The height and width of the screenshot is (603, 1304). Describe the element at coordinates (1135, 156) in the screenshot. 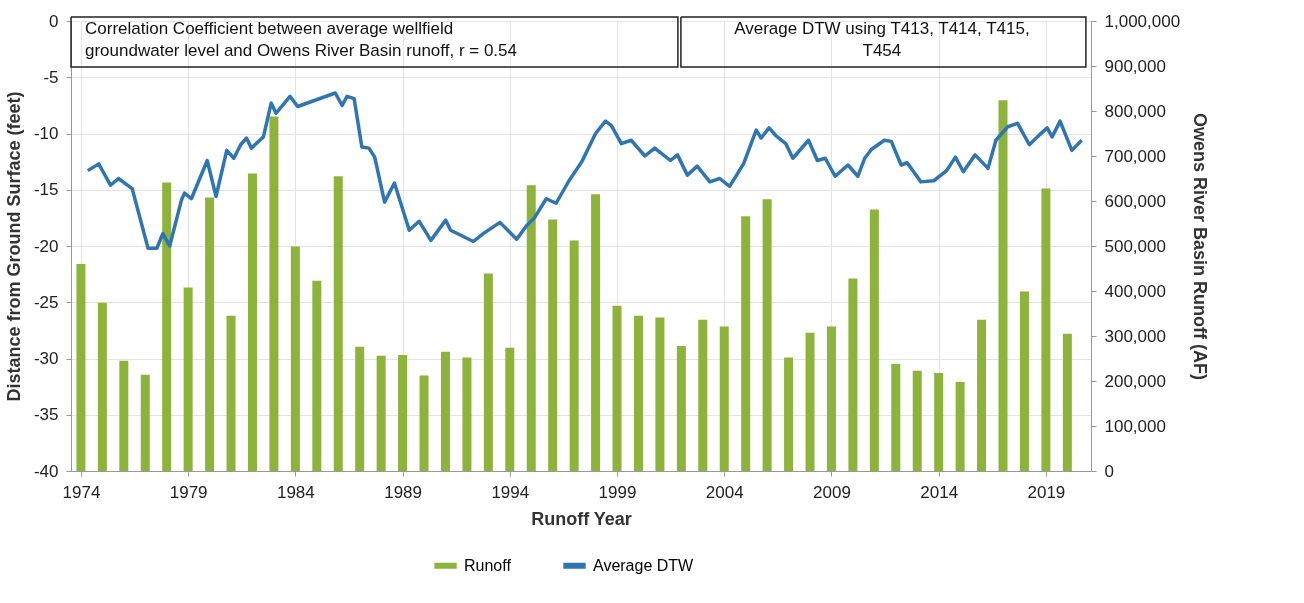

I see `y2-tick-label: 700,000` at that location.